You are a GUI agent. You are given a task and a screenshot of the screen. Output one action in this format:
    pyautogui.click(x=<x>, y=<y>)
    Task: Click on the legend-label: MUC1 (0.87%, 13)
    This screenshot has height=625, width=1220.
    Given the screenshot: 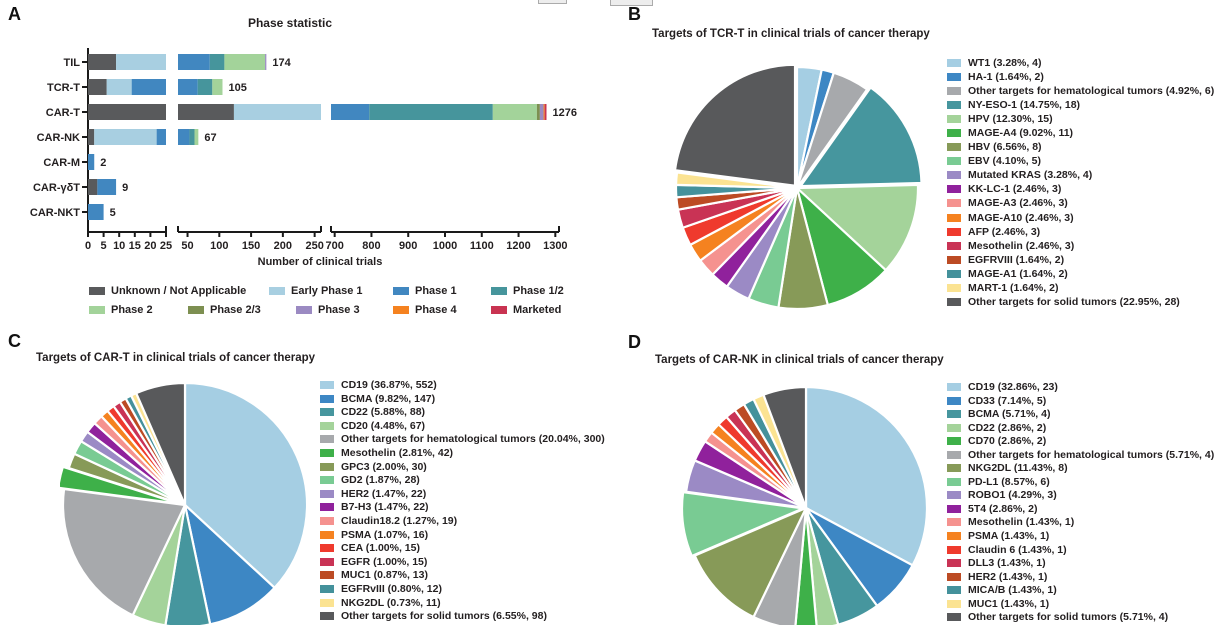 What is the action you would take?
    pyautogui.click(x=384, y=575)
    